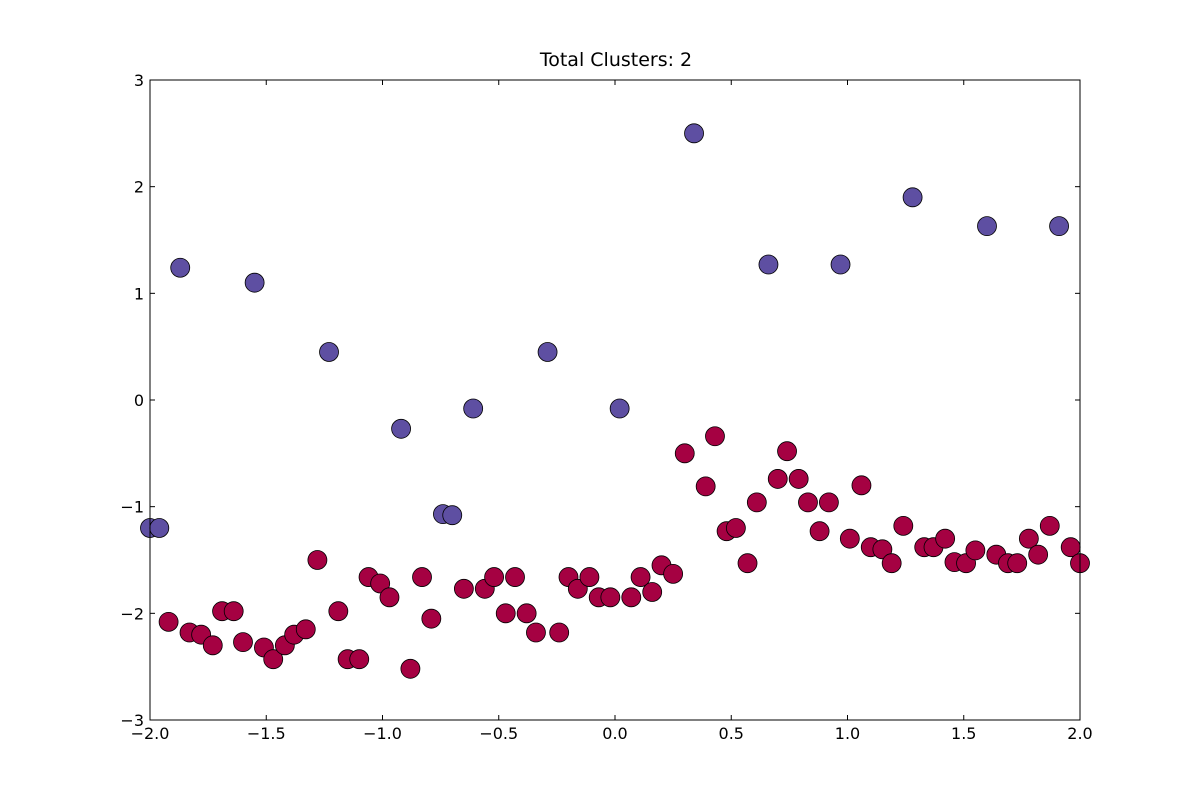 The width and height of the screenshot is (1200, 800). What do you see at coordinates (615, 60) in the screenshot?
I see `chart-title: Total Clusters: 2` at bounding box center [615, 60].